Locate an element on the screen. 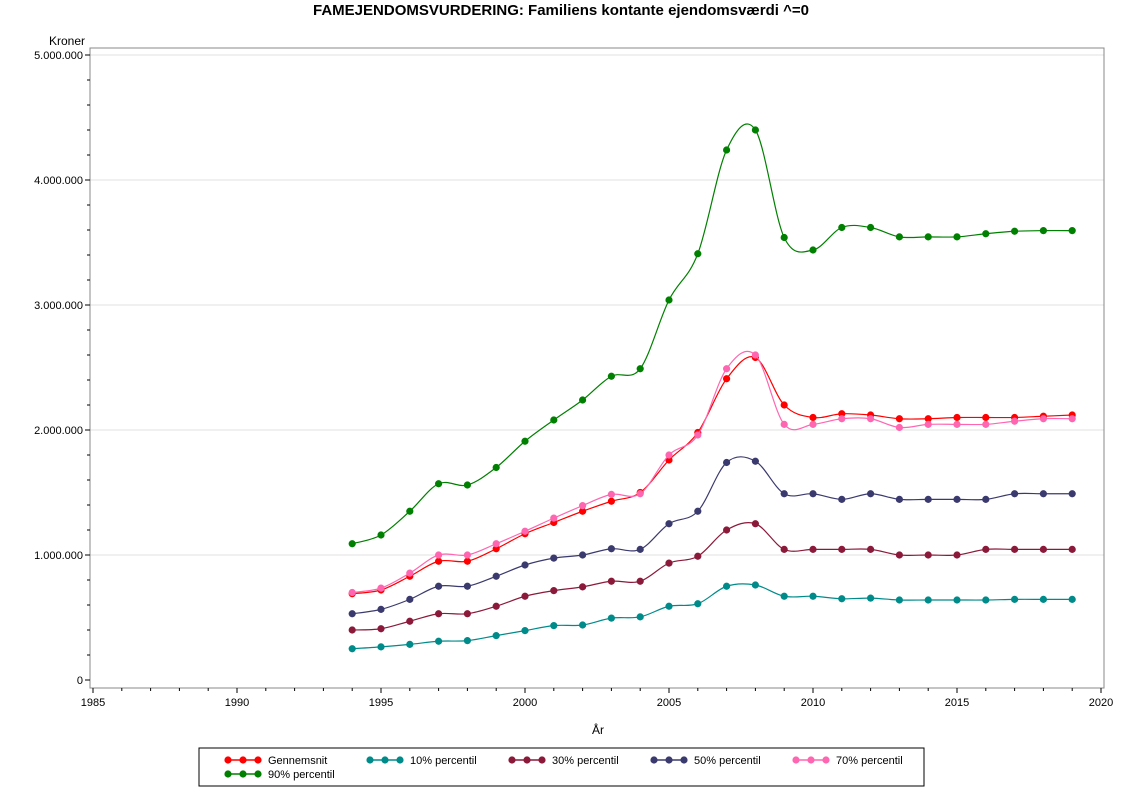  y-axis-label: Kroner is located at coordinates (67, 41).